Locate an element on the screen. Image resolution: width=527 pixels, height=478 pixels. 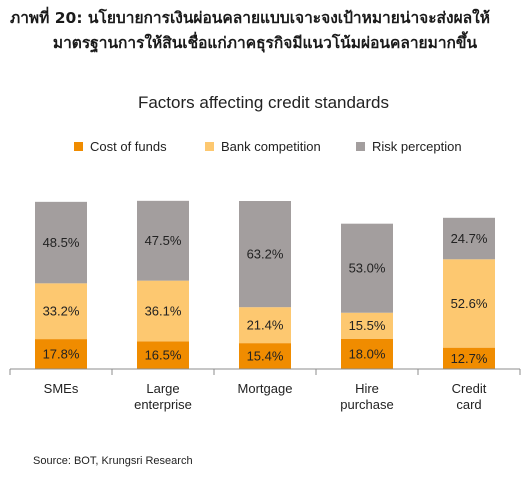
x-tick-label-large-enterprise: Large is located at coordinates (162, 388).